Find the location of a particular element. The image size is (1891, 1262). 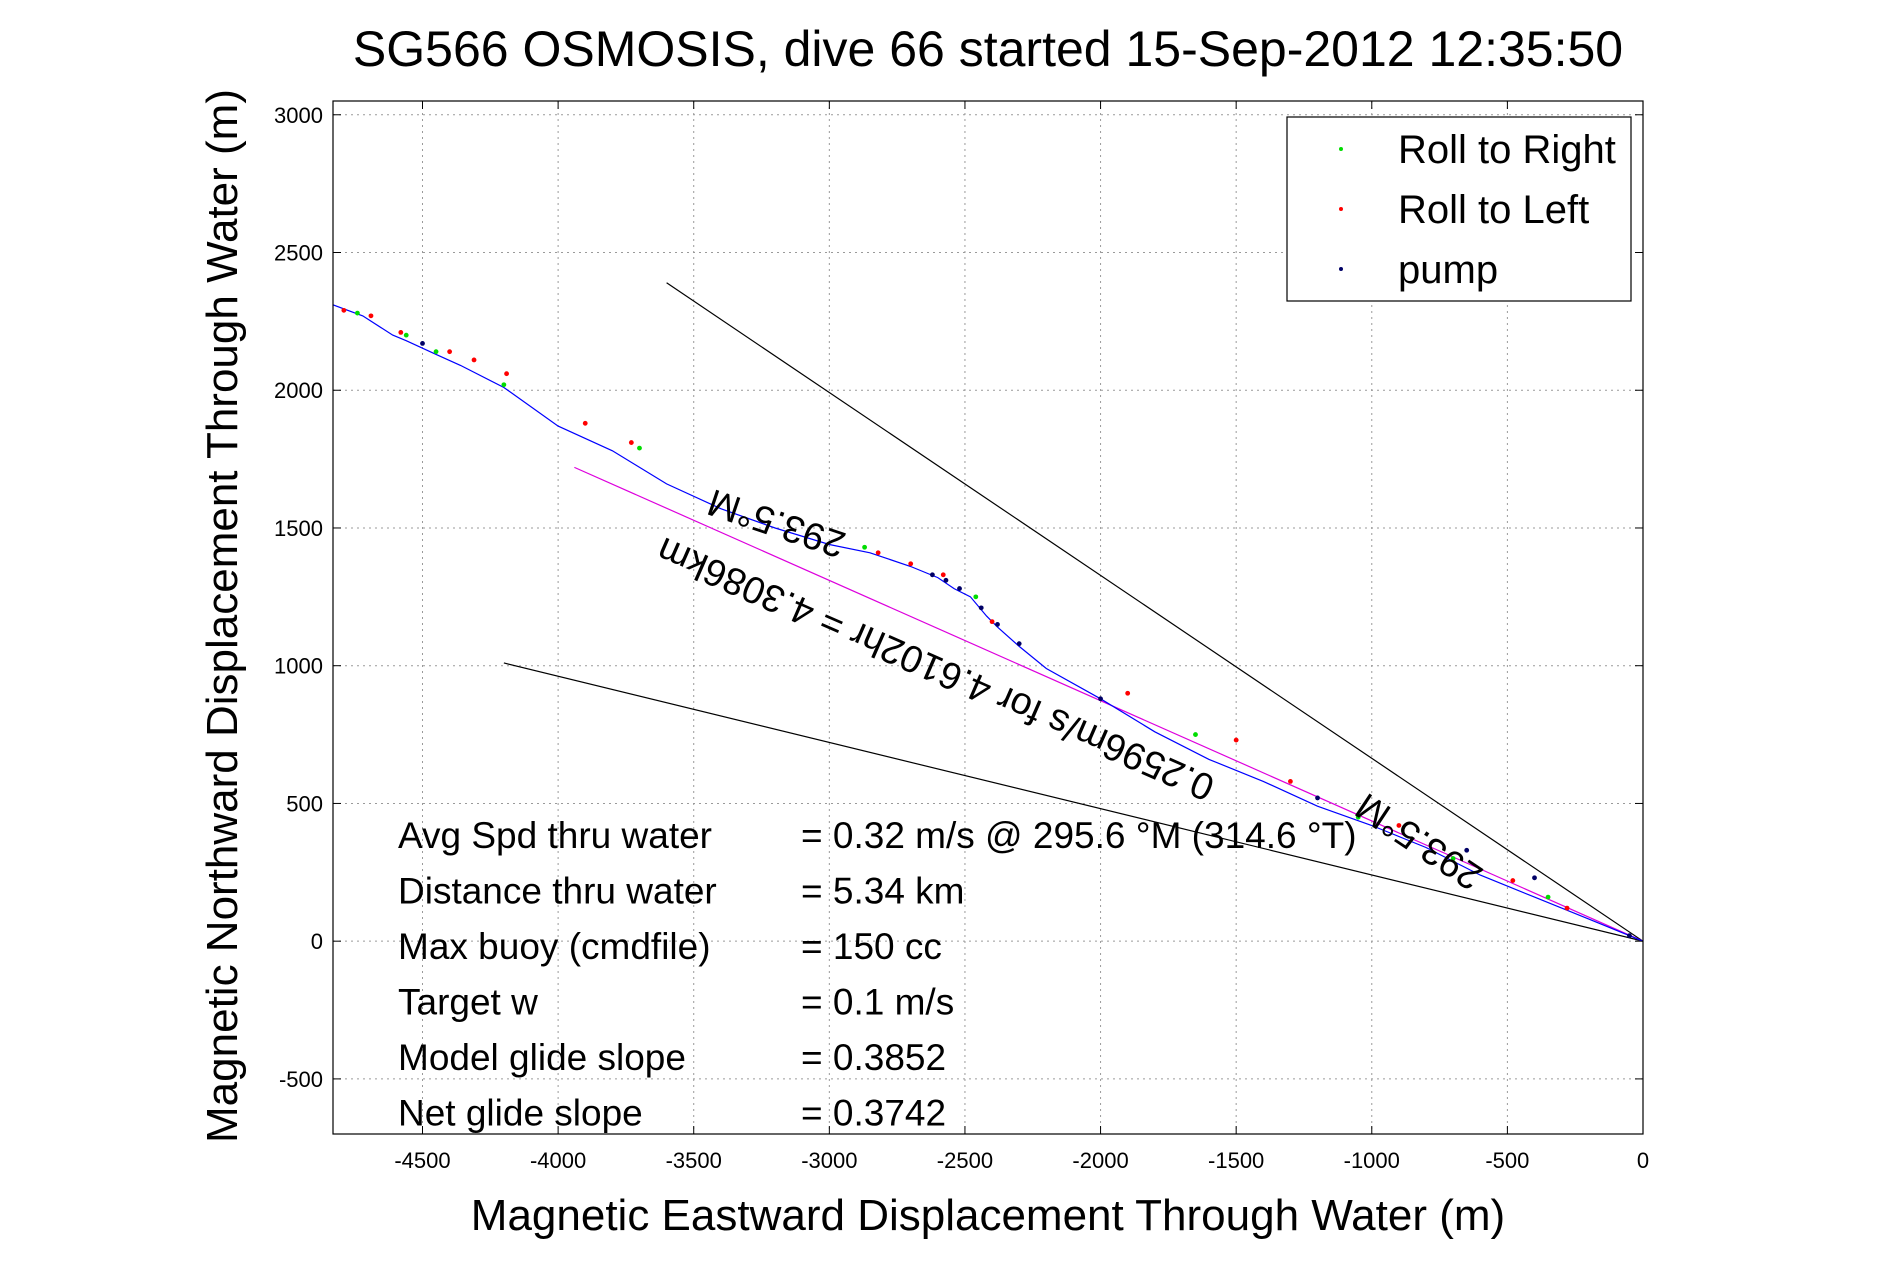

y-tick-label: 500 is located at coordinates (304, 803).